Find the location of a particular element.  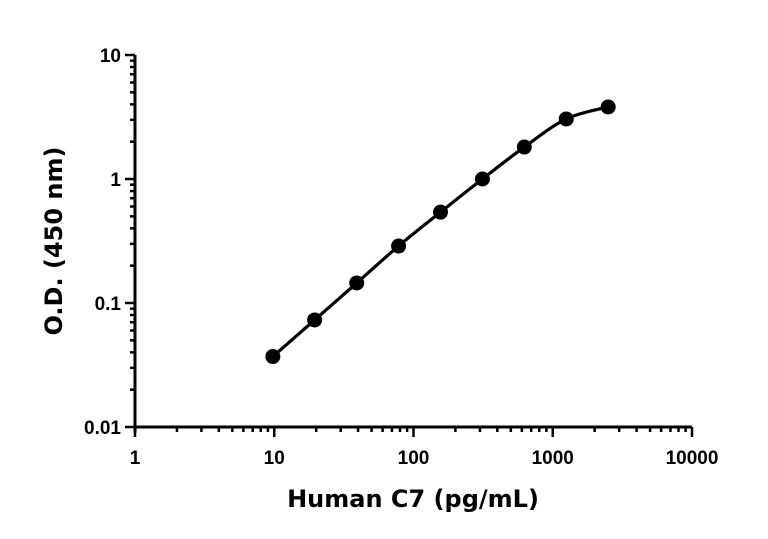

y-axis is located at coordinates (131, 243).